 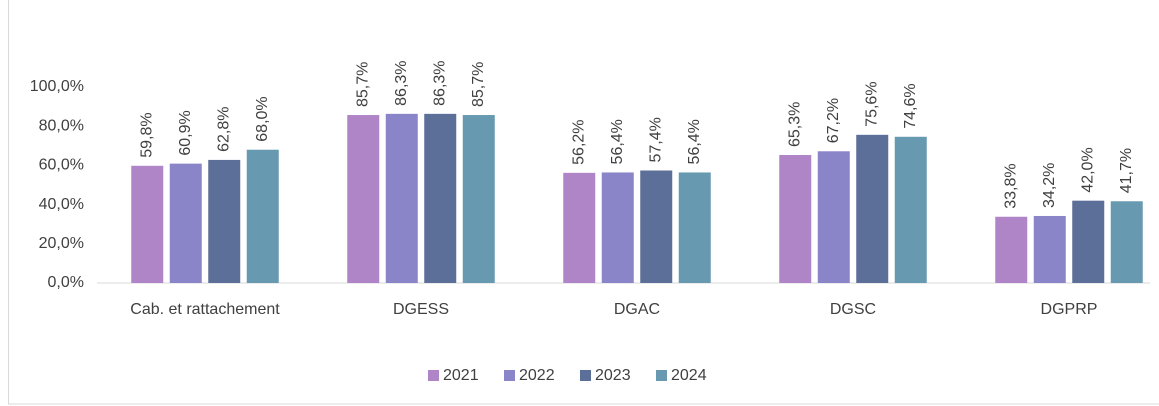 What do you see at coordinates (61, 125) in the screenshot?
I see `y-tick-label: 80,0%` at bounding box center [61, 125].